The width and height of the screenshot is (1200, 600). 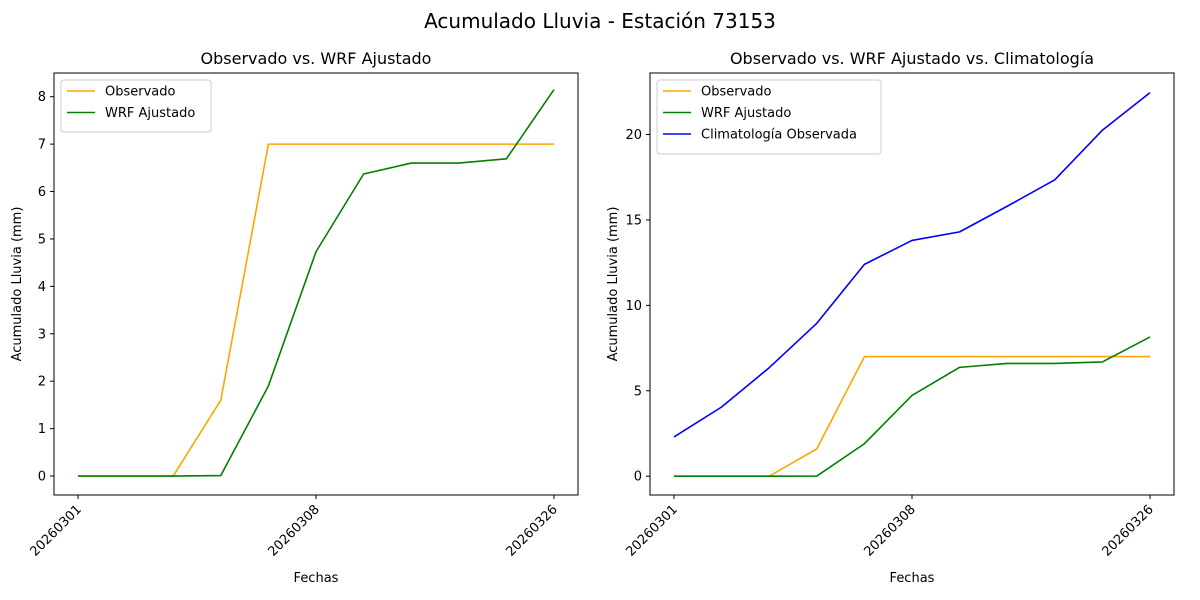 I want to click on y-tick-label: 2, so click(x=42, y=382).